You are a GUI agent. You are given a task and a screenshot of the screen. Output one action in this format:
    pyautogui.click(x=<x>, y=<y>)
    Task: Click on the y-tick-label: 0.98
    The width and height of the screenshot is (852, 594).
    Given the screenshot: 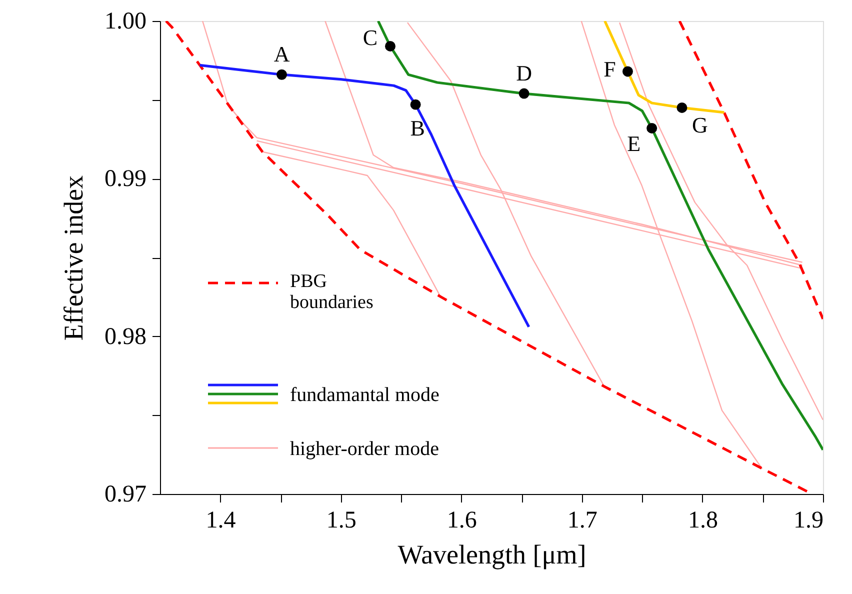 What is the action you would take?
    pyautogui.click(x=125, y=337)
    